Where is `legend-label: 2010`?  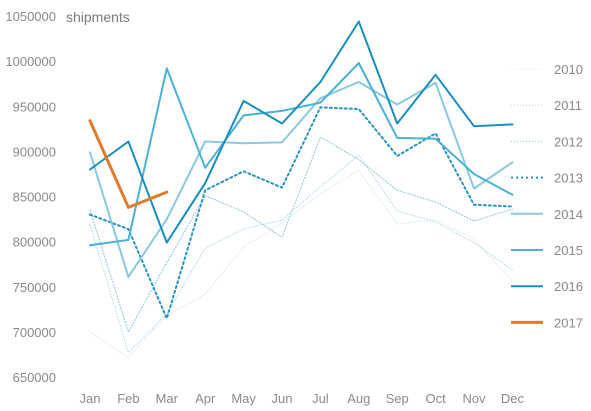
legend-label: 2010 is located at coordinates (568, 69).